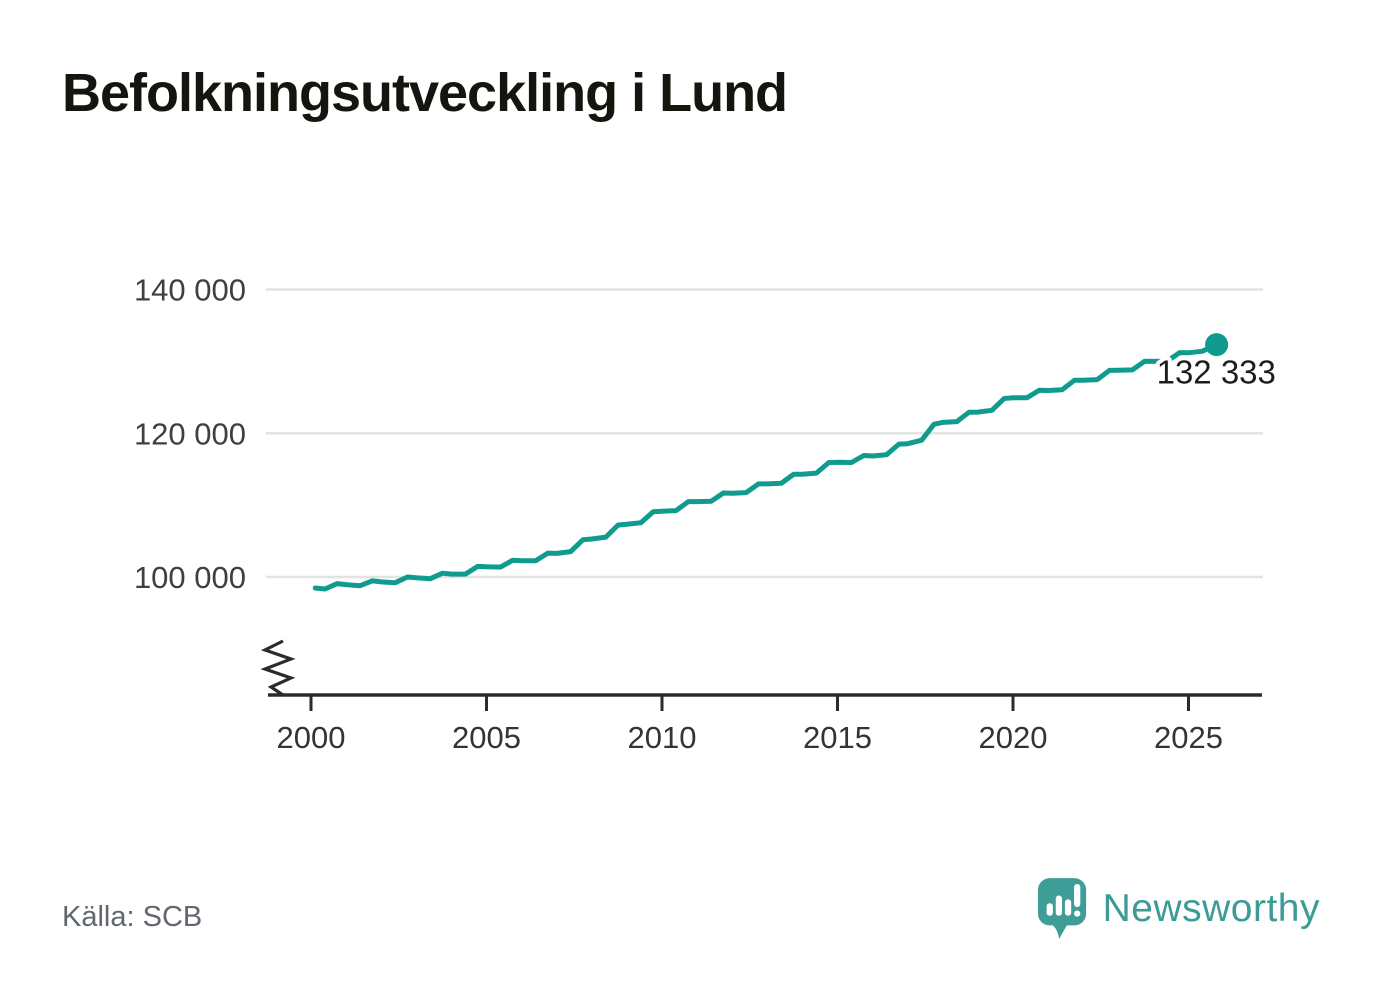 The image size is (1382, 999). I want to click on y-tick-label: 100 000, so click(190, 577).